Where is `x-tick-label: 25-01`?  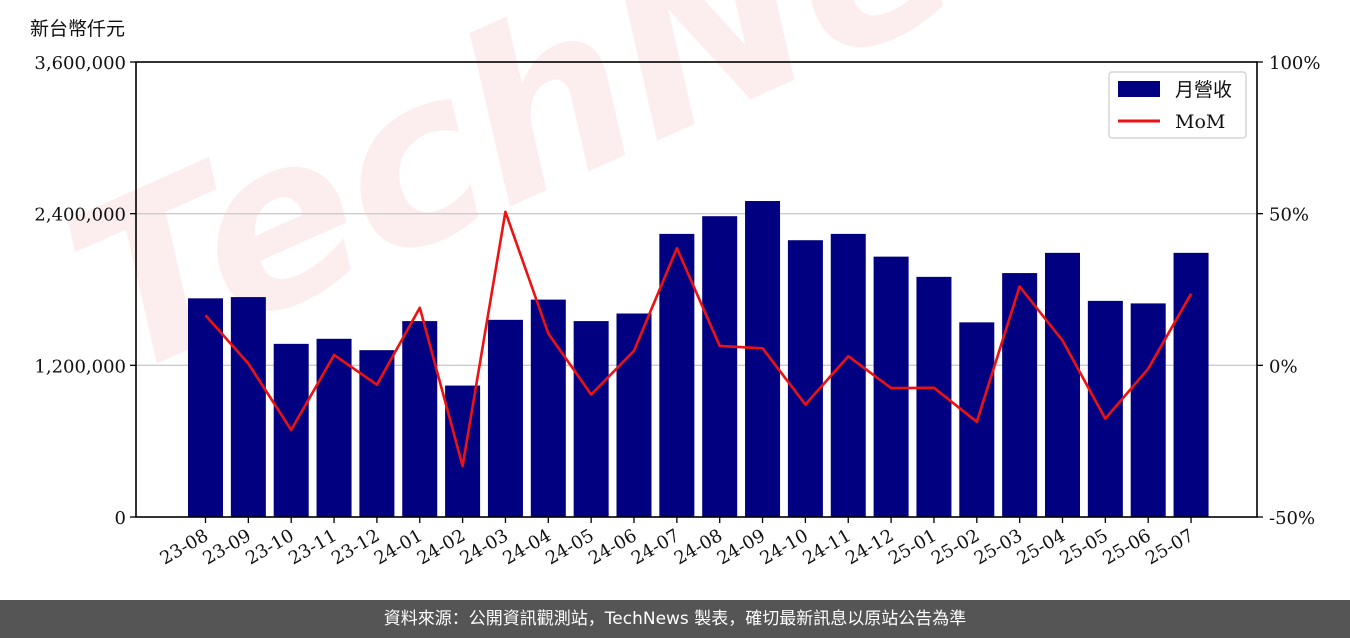 x-tick-label: 25-01 is located at coordinates (912, 547).